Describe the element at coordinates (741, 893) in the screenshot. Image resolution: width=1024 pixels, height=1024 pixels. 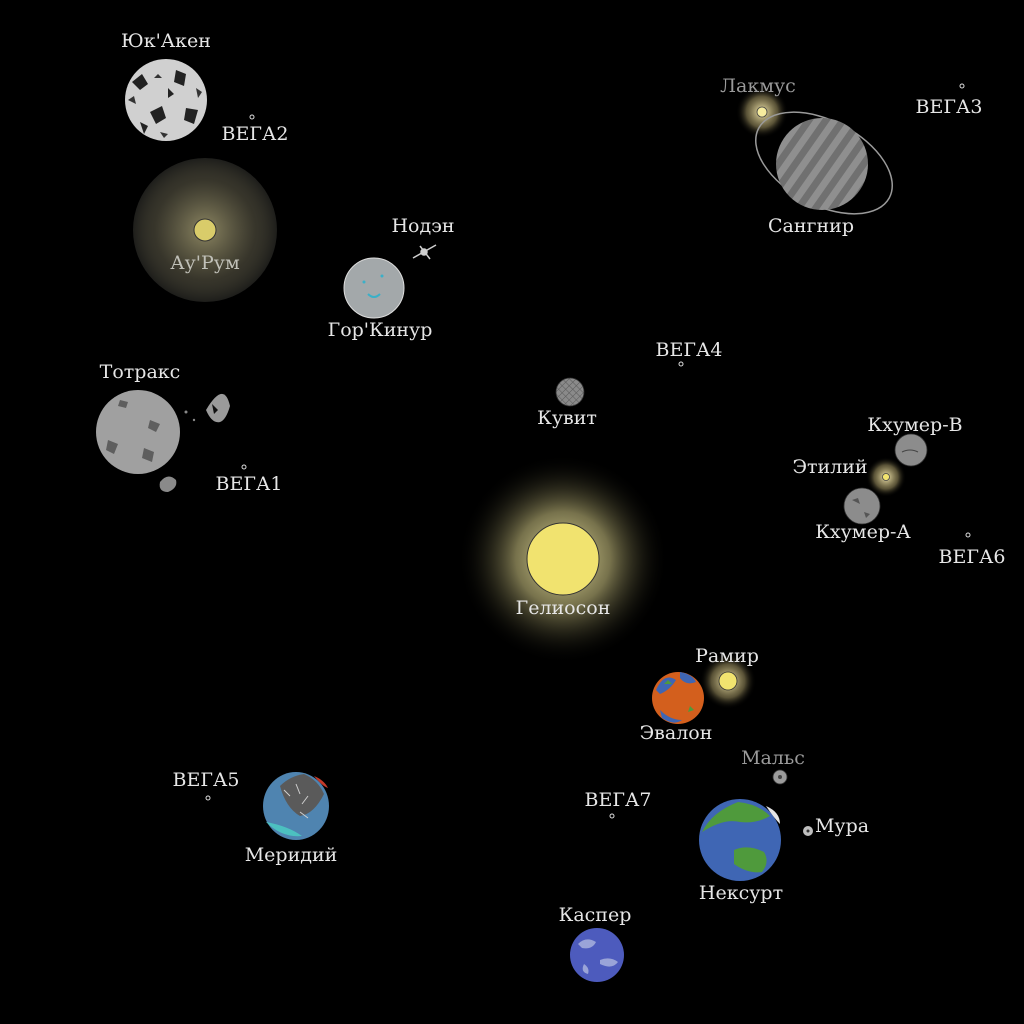
I see `label-neksurt: Нексурт` at that location.